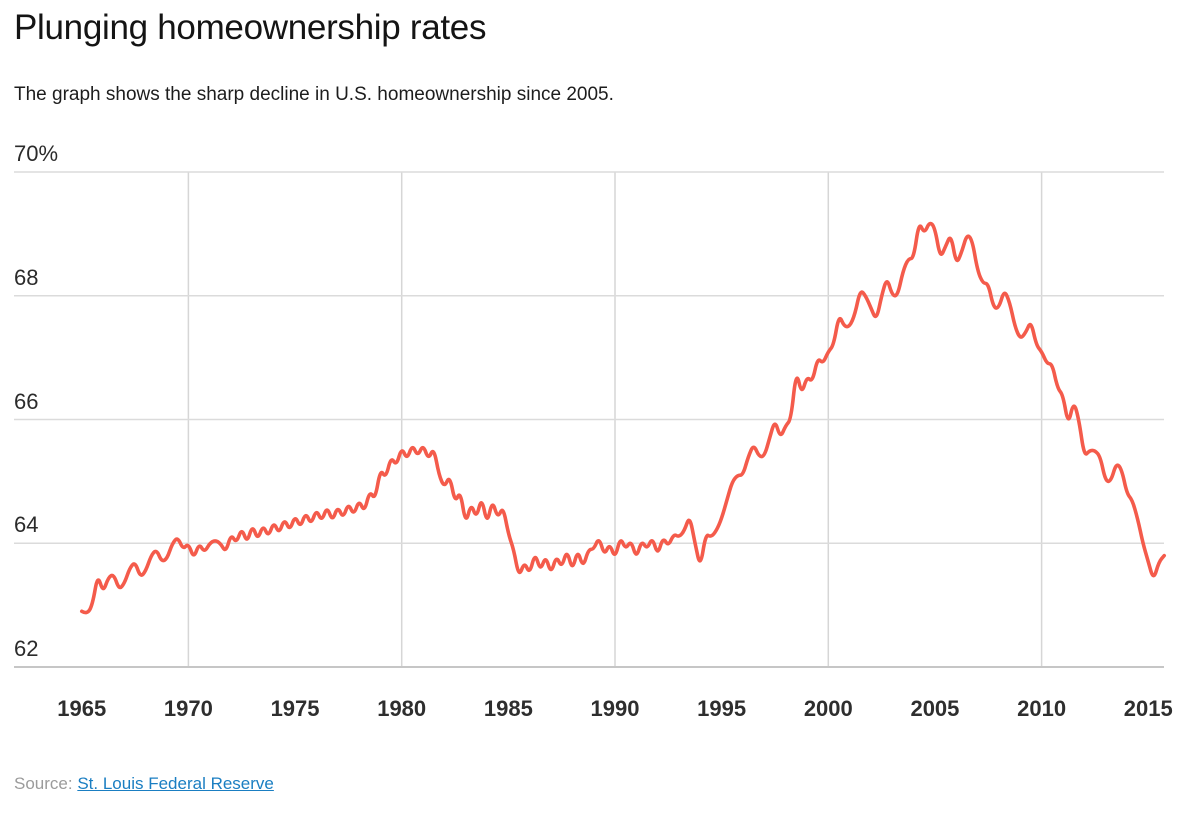  What do you see at coordinates (722, 708) in the screenshot?
I see `x-tick-label-1995: 1995` at bounding box center [722, 708].